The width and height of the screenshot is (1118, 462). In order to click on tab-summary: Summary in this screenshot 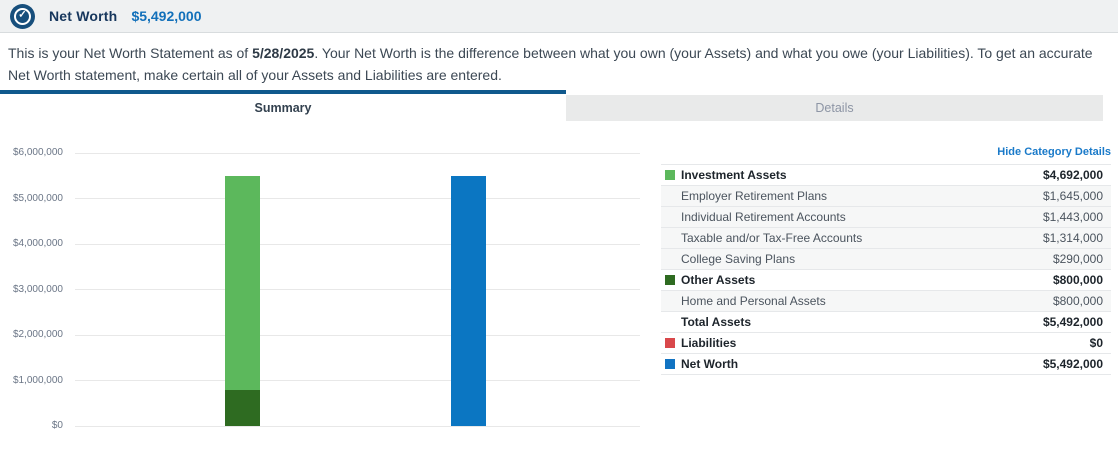, I will do `click(283, 105)`.